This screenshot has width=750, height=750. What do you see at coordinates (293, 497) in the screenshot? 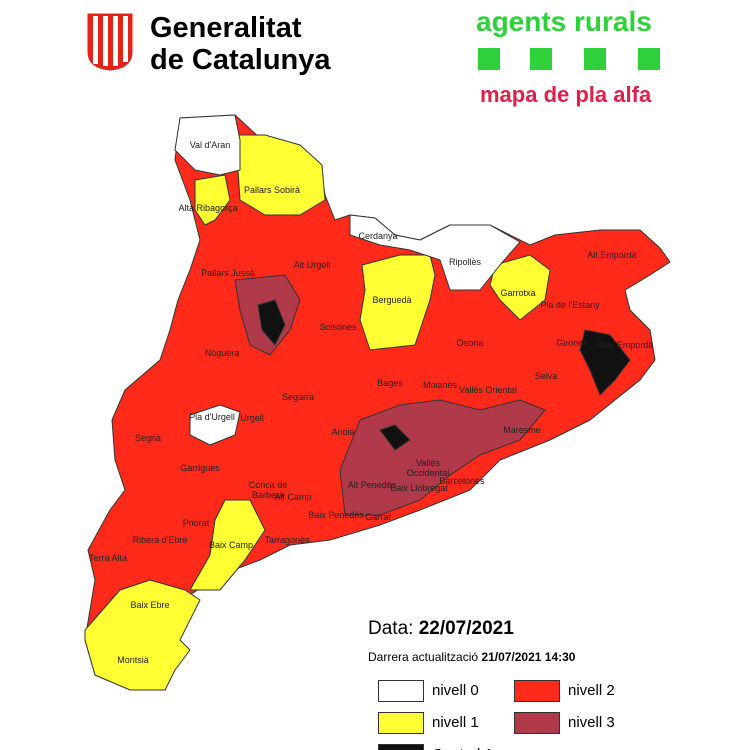
I see `region-label: Alt Camp` at bounding box center [293, 497].